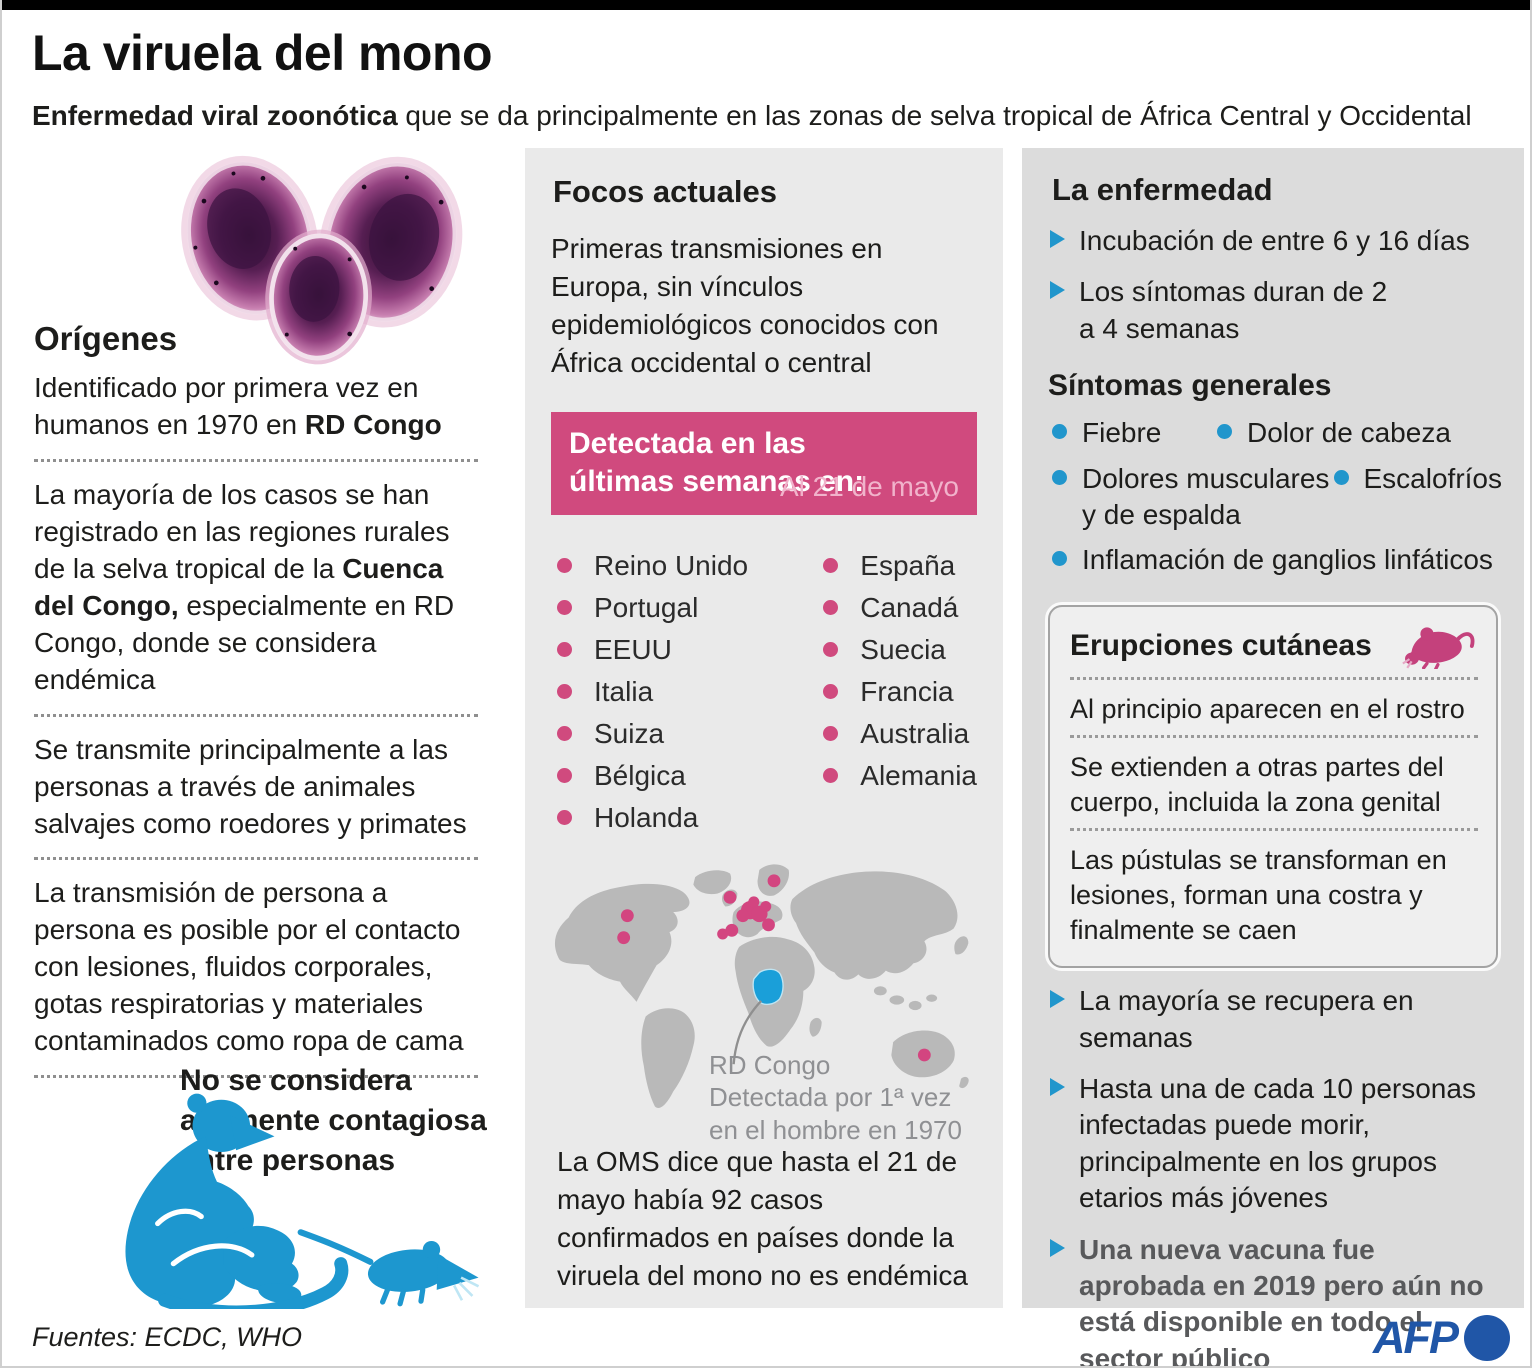  Describe the element at coordinates (215, 115) in the screenshot. I see `subtitle-bold: Enfermedad viral zoonótica` at that location.